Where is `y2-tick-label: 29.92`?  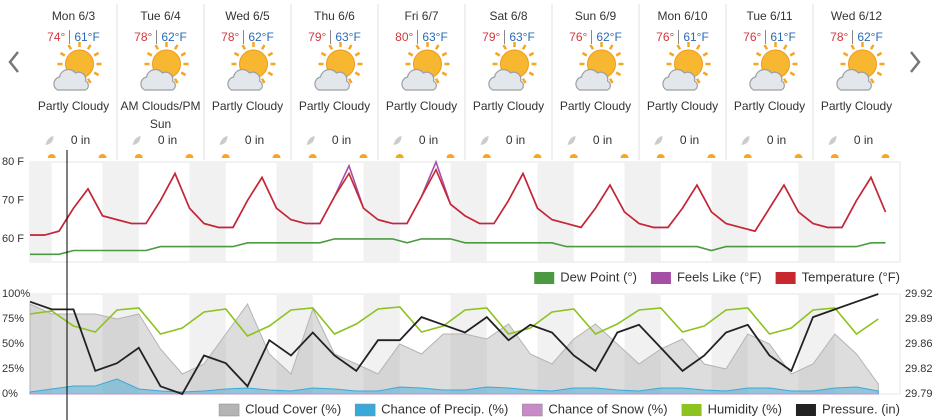
y2-tick-label: 29.92 is located at coordinates (919, 294).